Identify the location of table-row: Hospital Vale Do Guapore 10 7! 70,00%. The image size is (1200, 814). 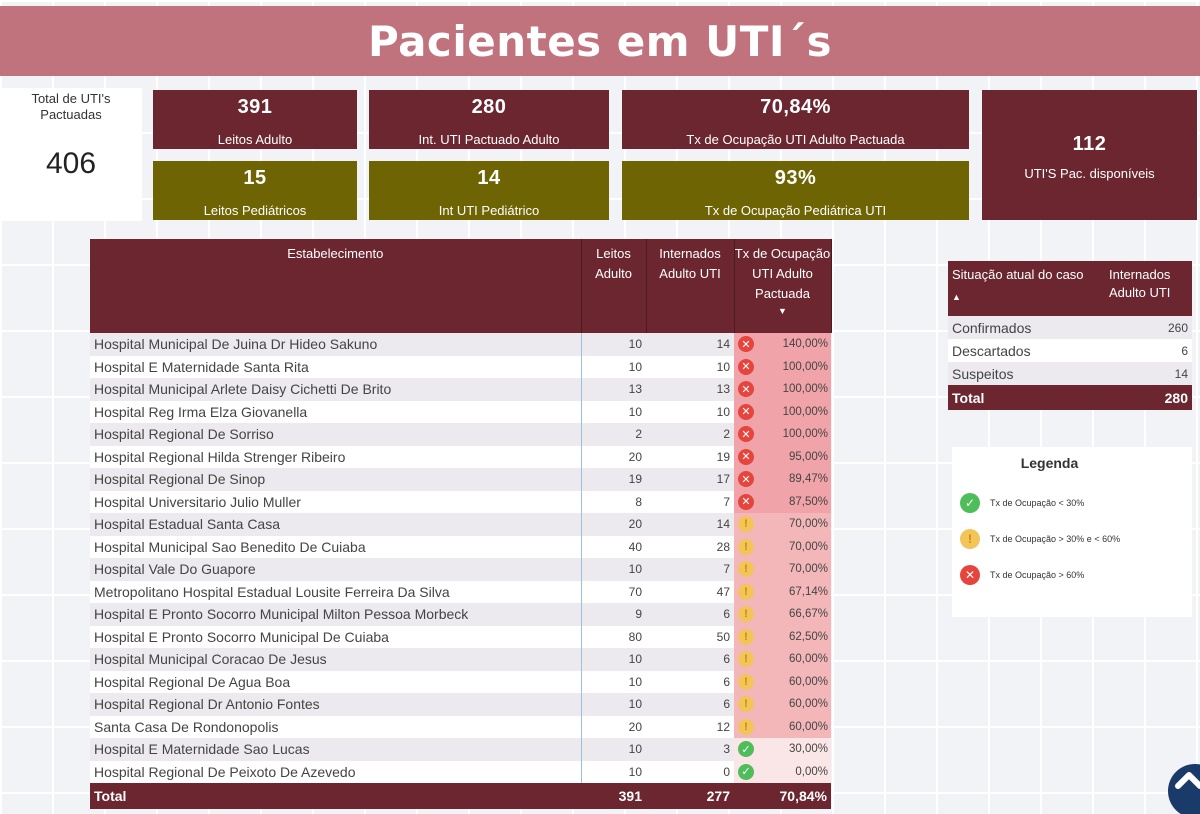
(460, 569).